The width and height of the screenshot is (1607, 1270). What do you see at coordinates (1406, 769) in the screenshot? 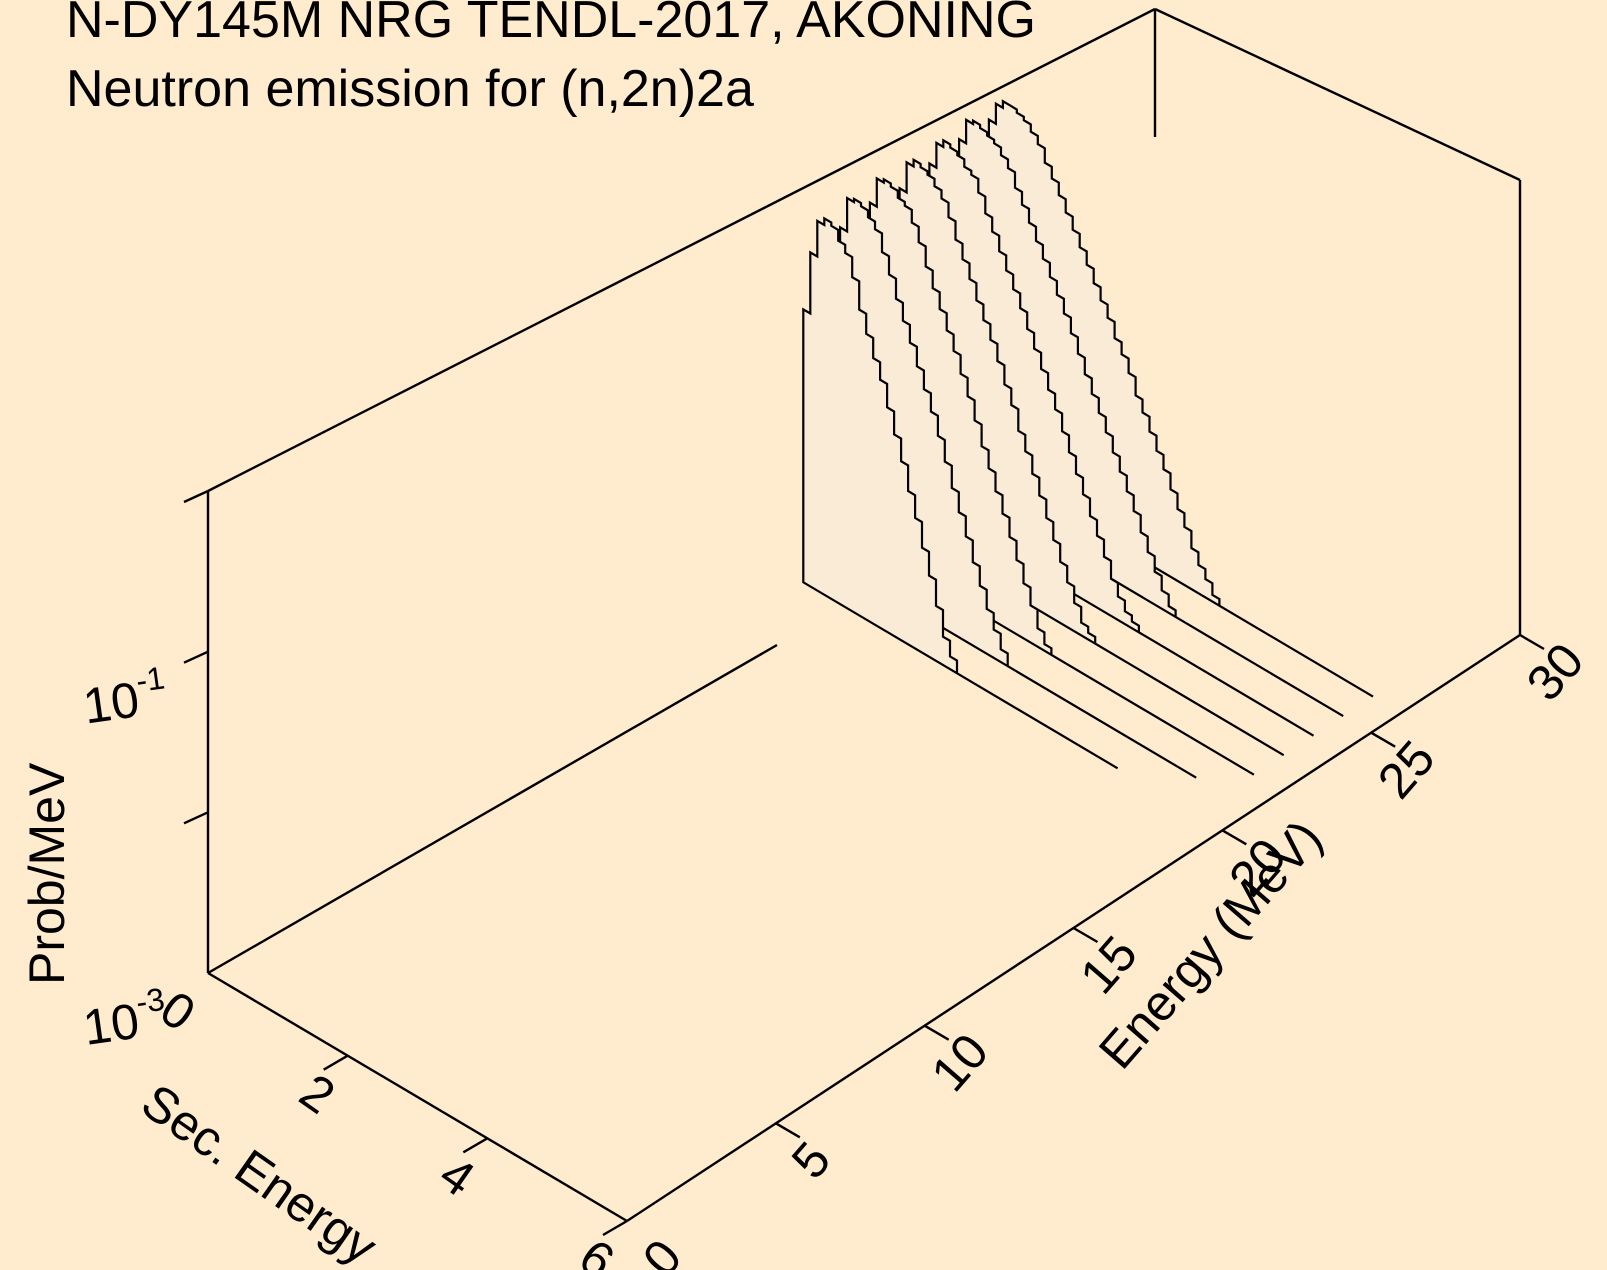
I see `y-tick-label-25: 25` at bounding box center [1406, 769].